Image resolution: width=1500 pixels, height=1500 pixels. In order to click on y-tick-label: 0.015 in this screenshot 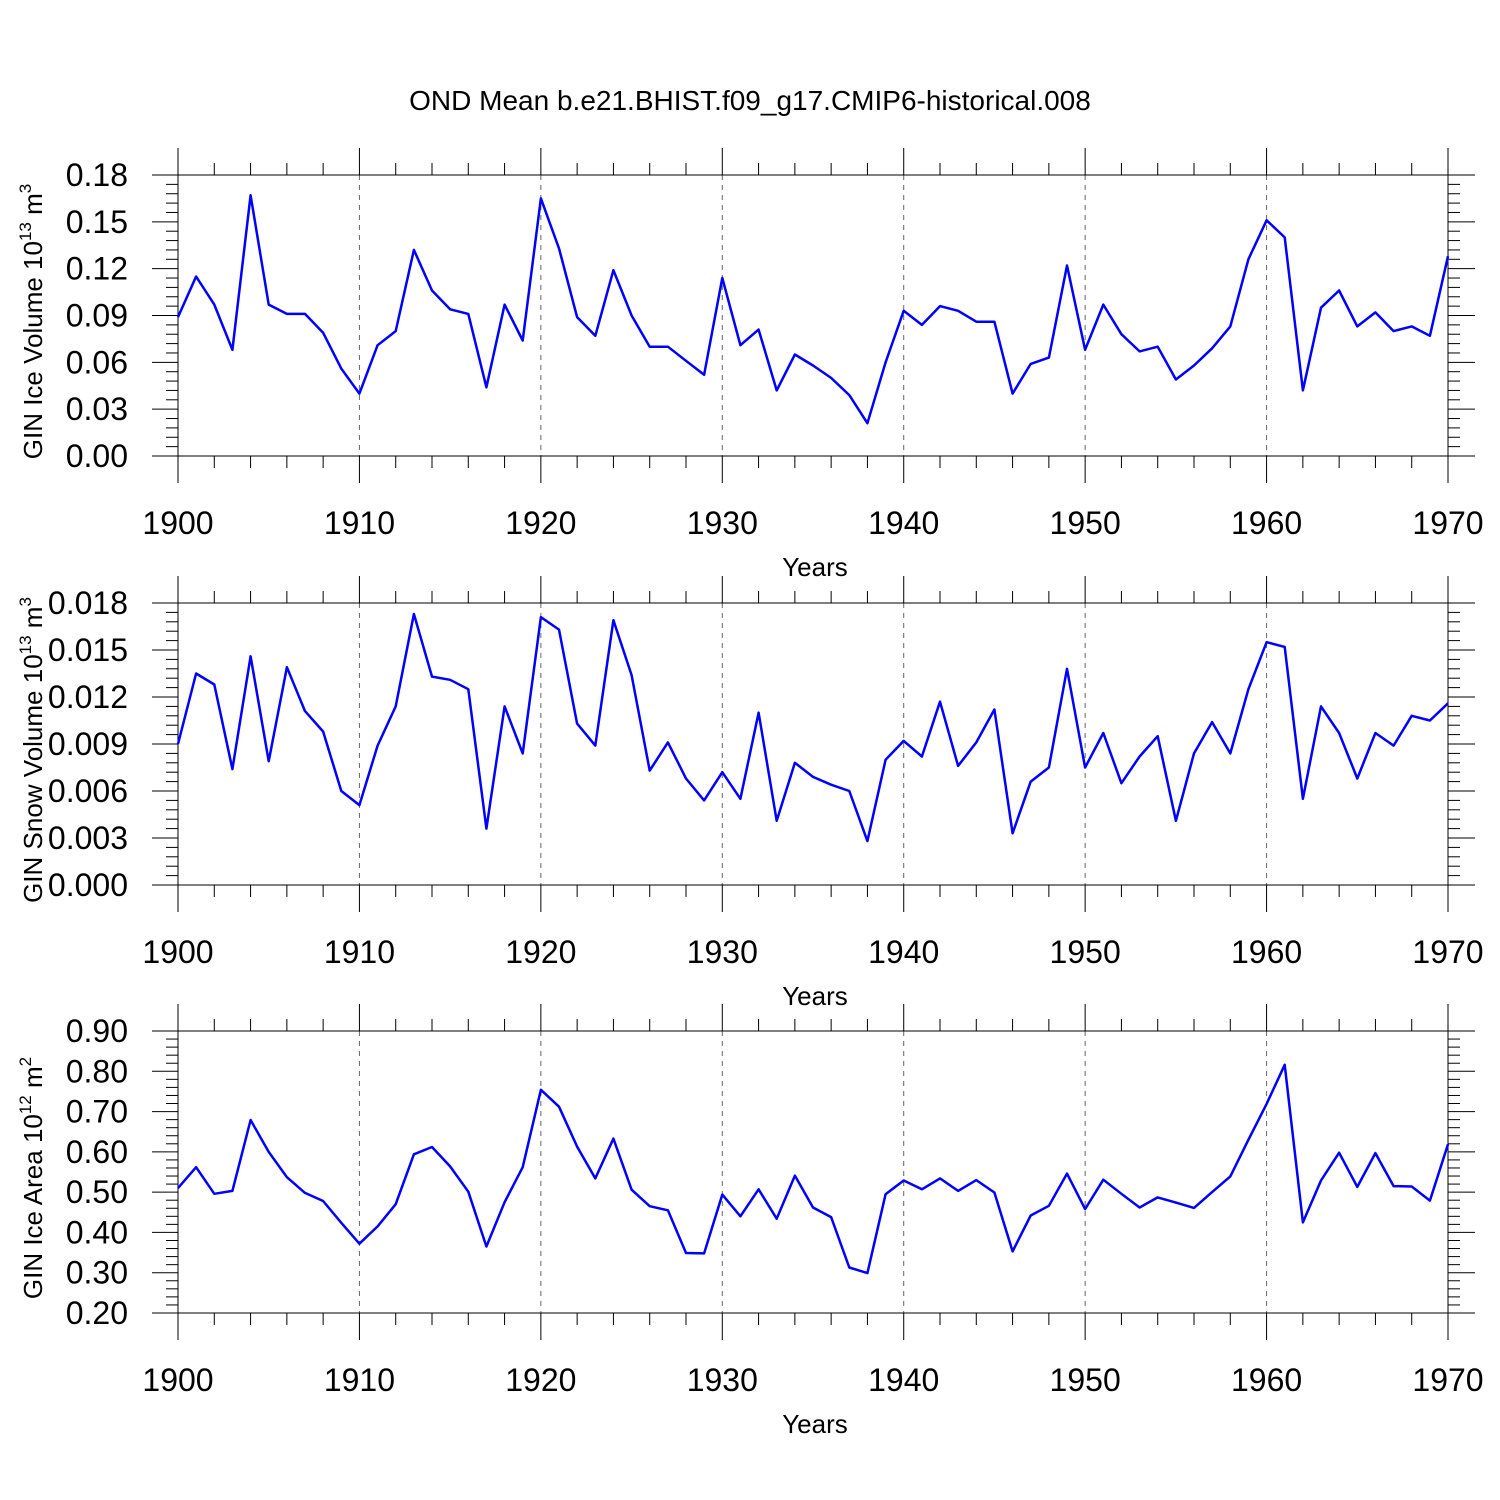, I will do `click(88, 650)`.